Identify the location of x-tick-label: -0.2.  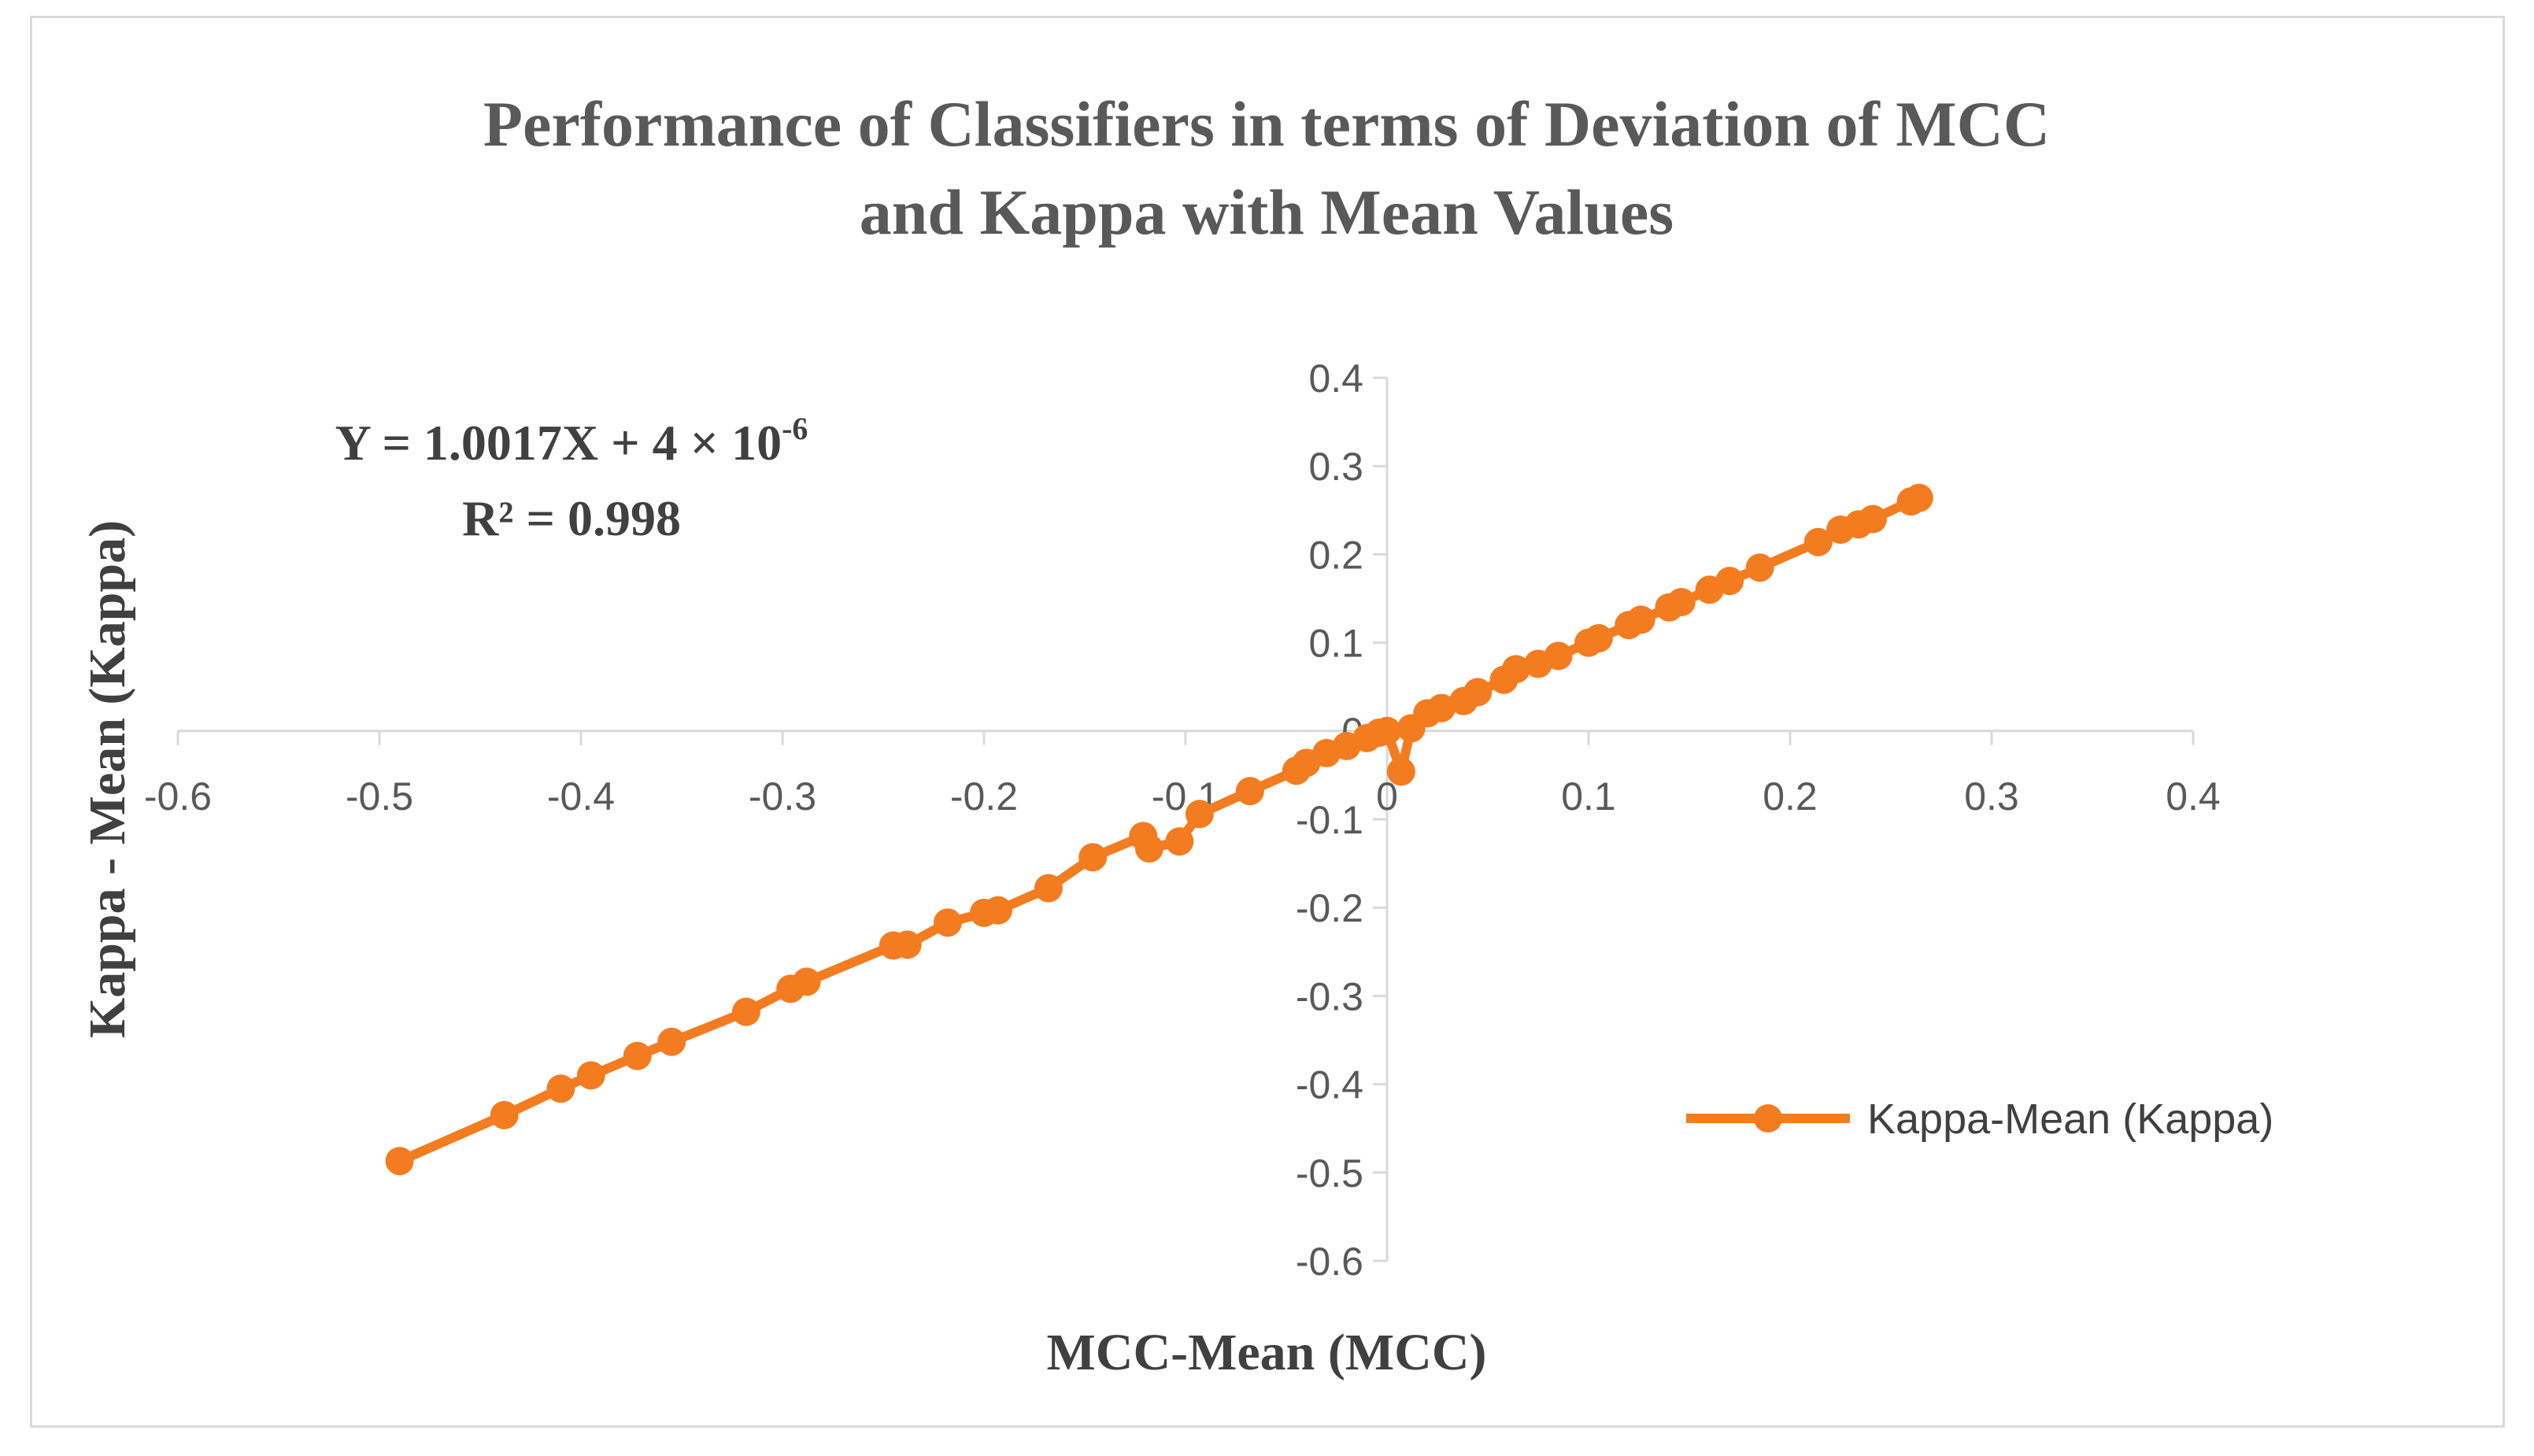
(984, 796).